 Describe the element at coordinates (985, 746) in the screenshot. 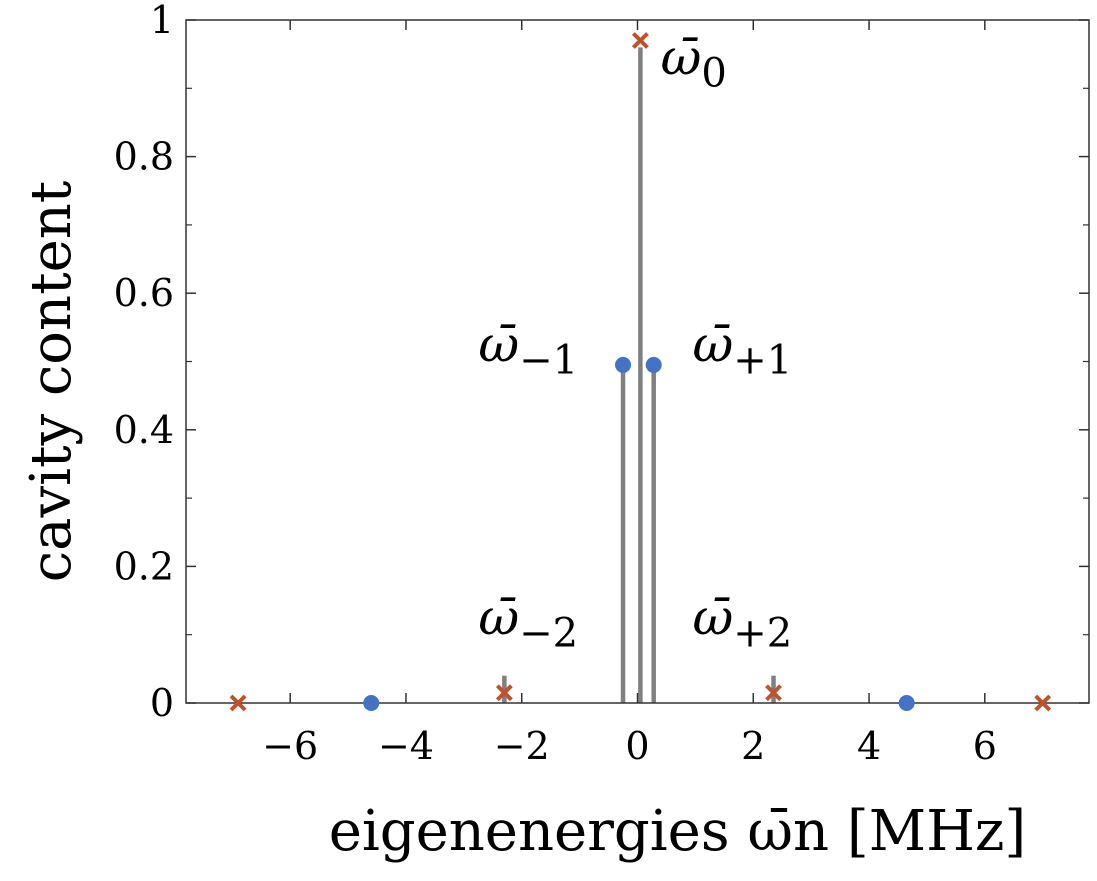

I see `x-tick-label: 6` at that location.